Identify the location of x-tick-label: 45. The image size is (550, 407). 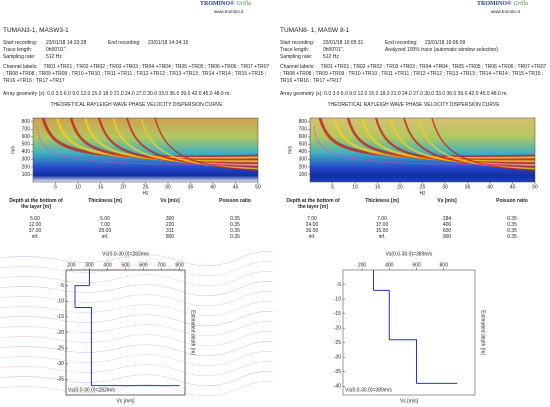
(236, 187).